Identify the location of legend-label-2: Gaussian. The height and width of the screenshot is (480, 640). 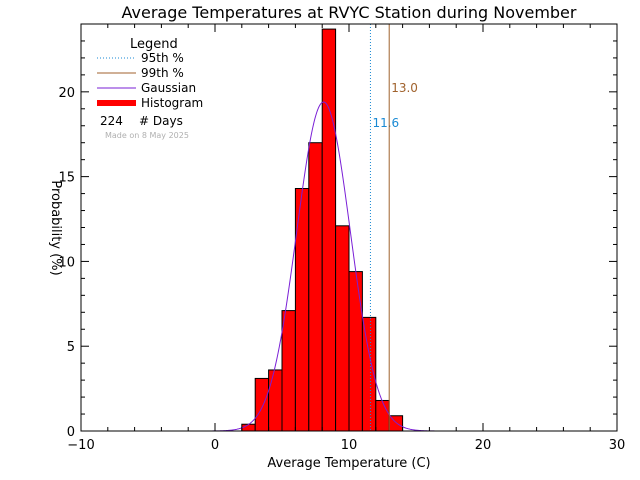
(168, 88).